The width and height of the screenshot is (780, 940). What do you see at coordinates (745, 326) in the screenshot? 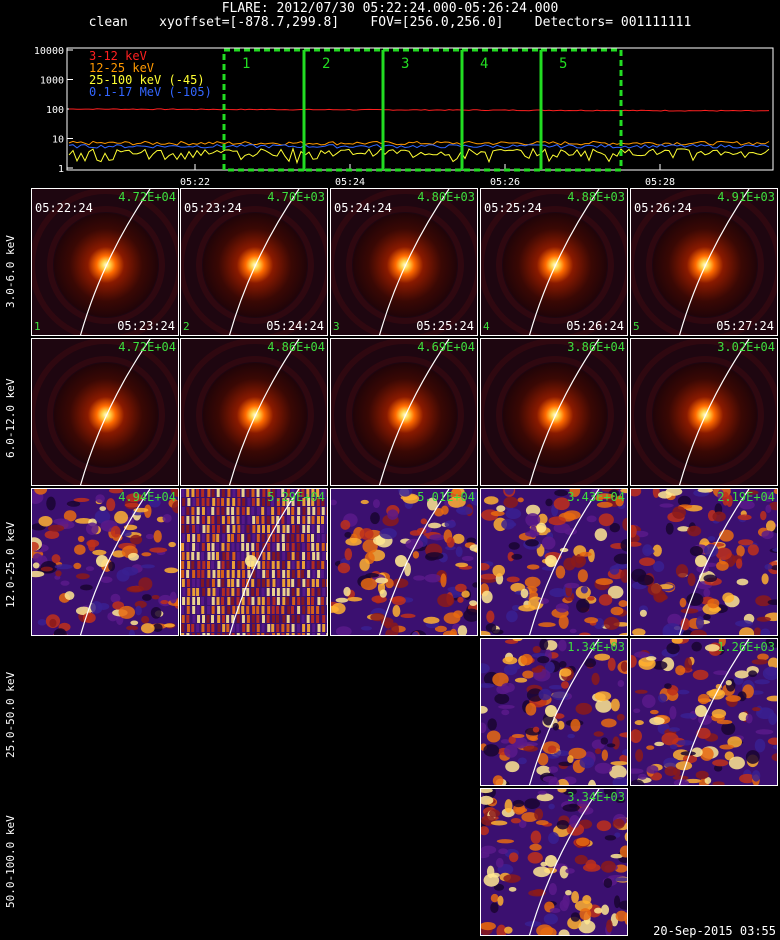
I see `end-time-label: 05:27:24` at bounding box center [745, 326].